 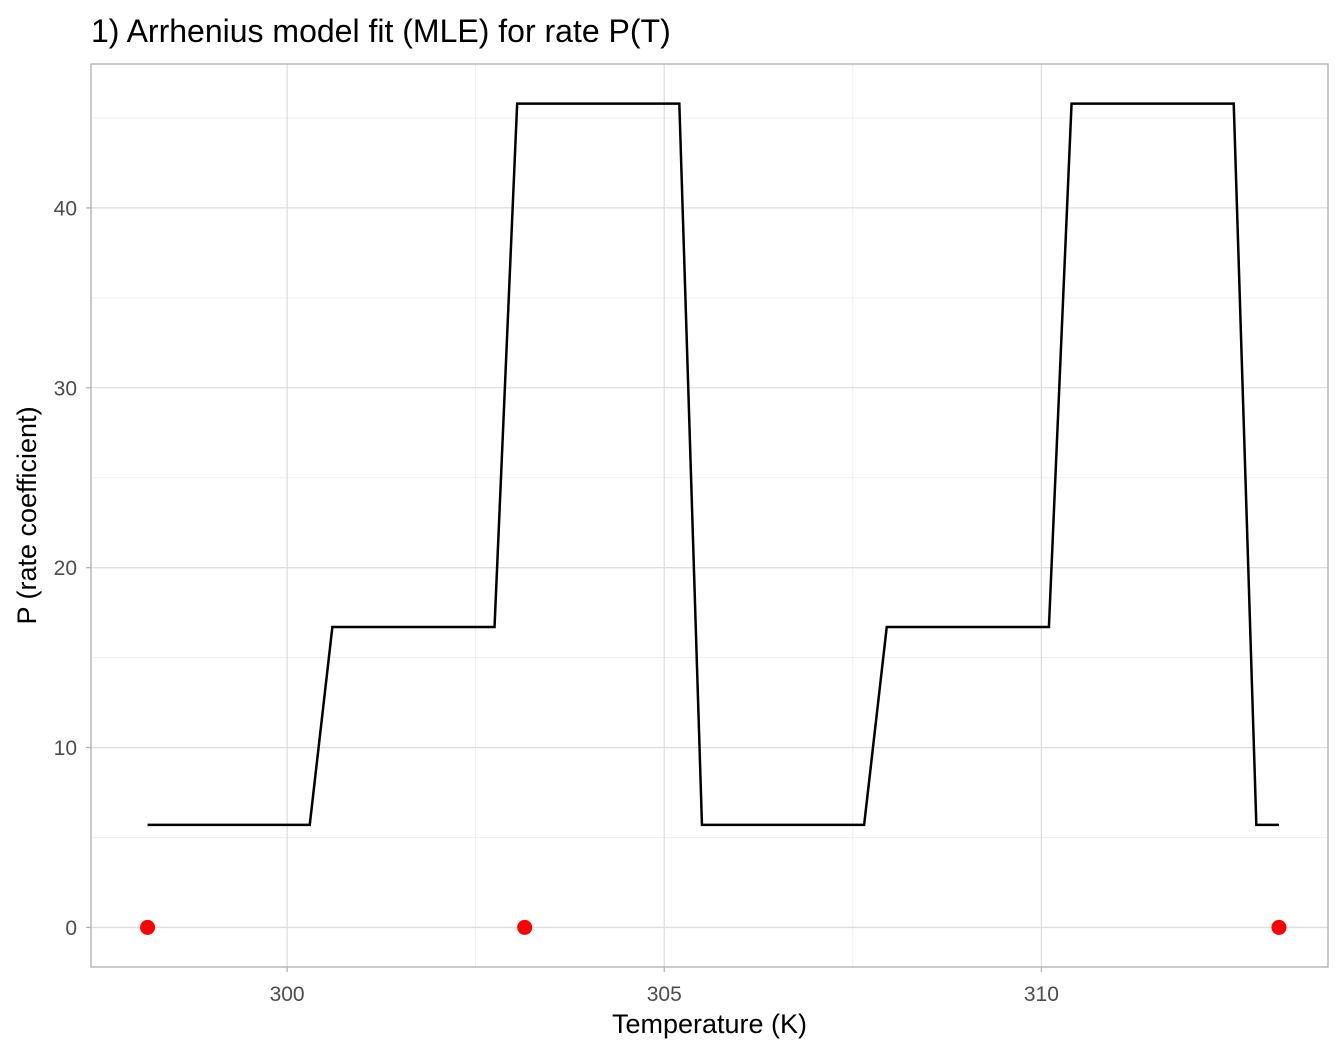 What do you see at coordinates (664, 994) in the screenshot?
I see `x-tick-label: 305` at bounding box center [664, 994].